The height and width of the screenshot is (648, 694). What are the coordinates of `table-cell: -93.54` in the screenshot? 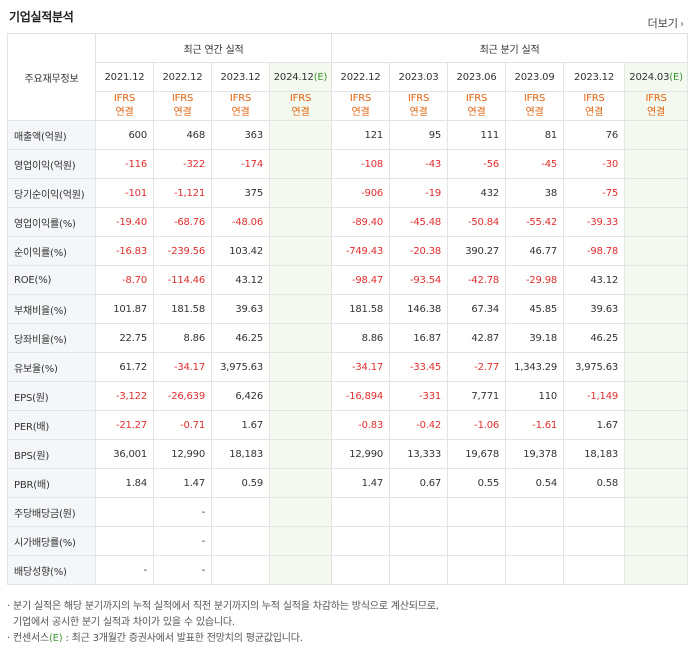 It's located at (419, 280).